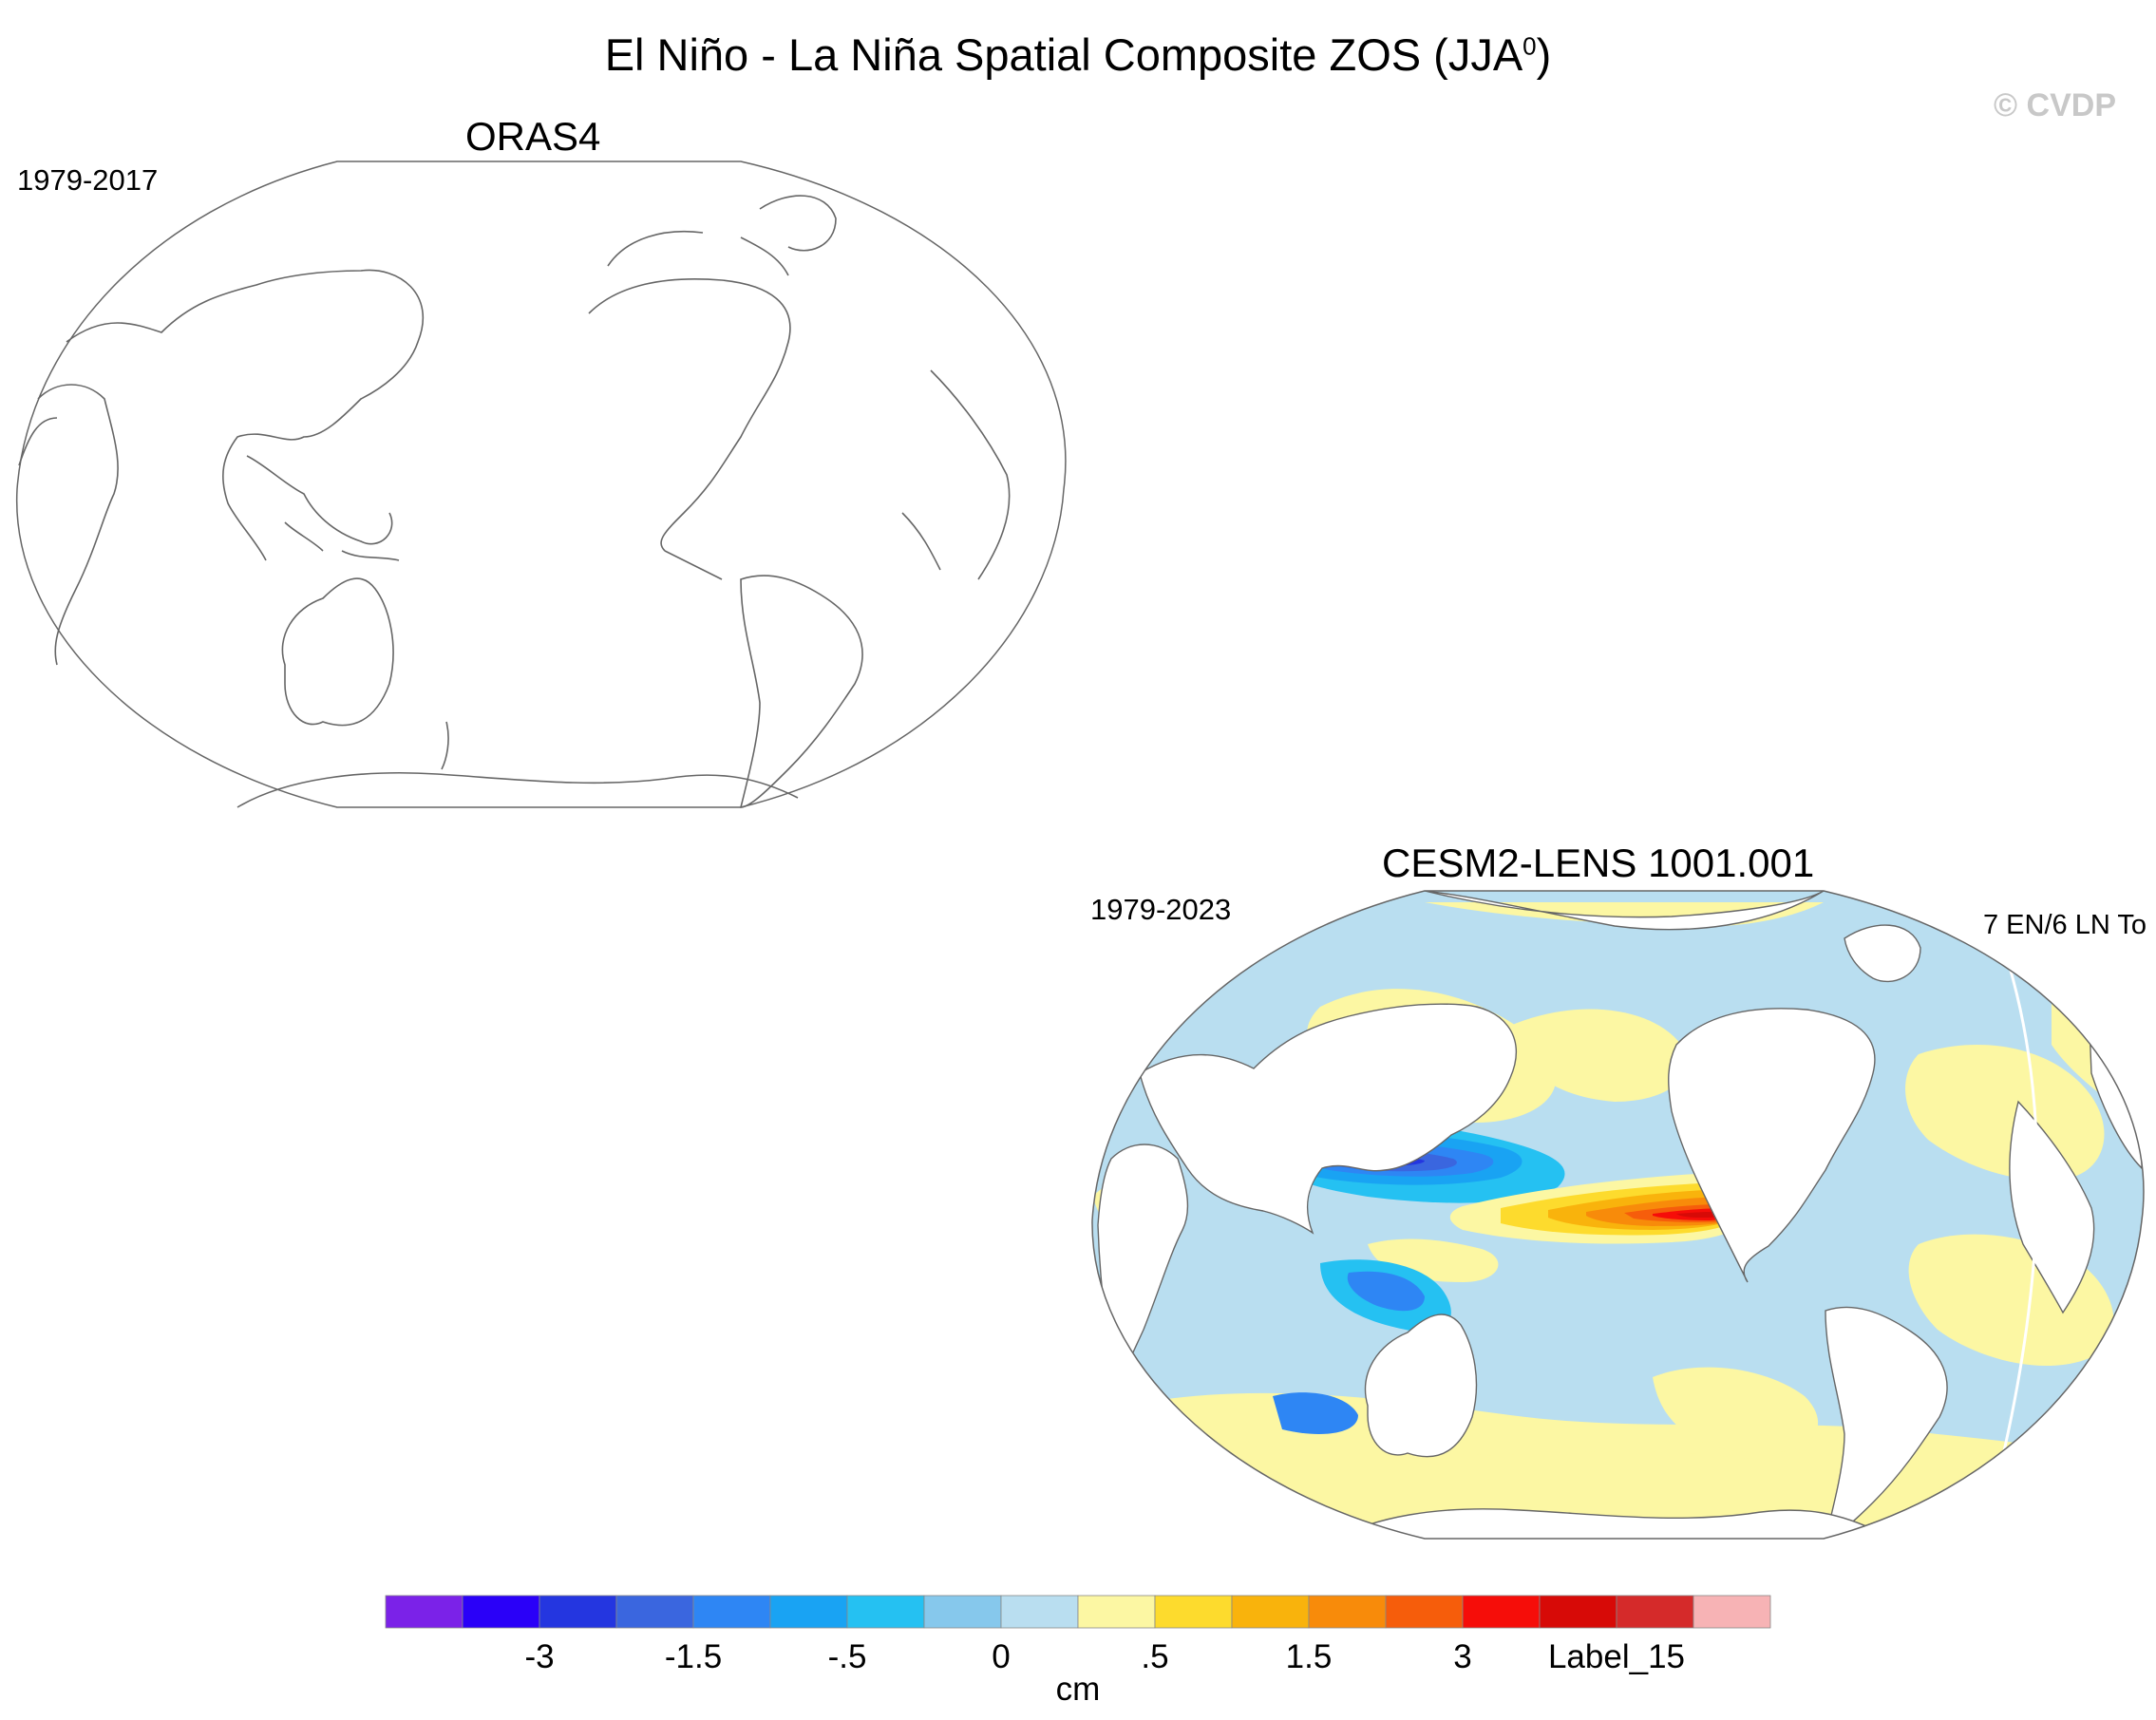 This screenshot has height=1720, width=2156. Describe the element at coordinates (2065, 925) in the screenshot. I see `event-count-label: 7 EN/6 LN To` at that location.